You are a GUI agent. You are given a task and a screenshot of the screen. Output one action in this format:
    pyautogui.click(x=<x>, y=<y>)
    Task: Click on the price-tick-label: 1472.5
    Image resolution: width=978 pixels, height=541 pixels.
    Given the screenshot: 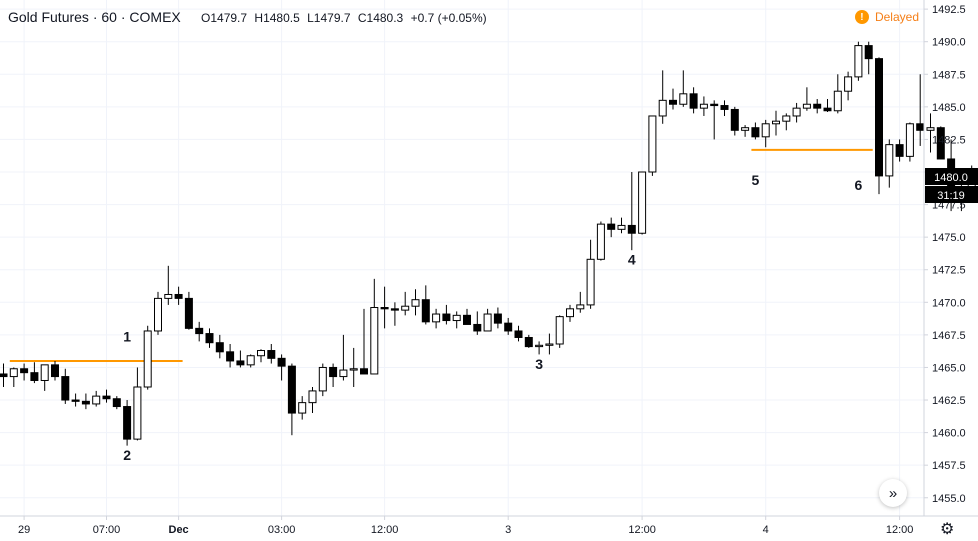 What is the action you would take?
    pyautogui.click(x=949, y=271)
    